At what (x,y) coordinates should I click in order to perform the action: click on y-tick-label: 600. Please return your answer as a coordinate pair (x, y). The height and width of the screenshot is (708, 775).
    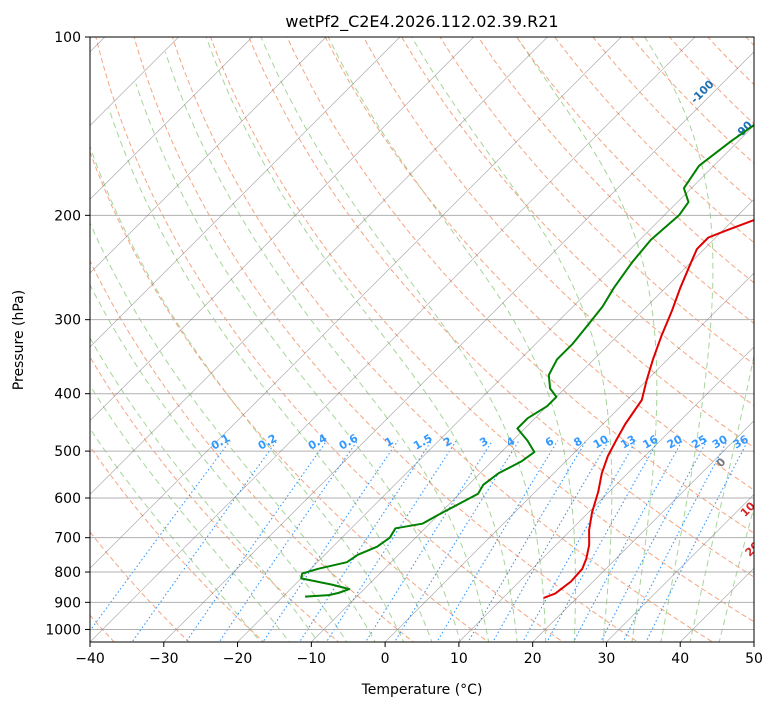
    Looking at the image, I should click on (67, 499).